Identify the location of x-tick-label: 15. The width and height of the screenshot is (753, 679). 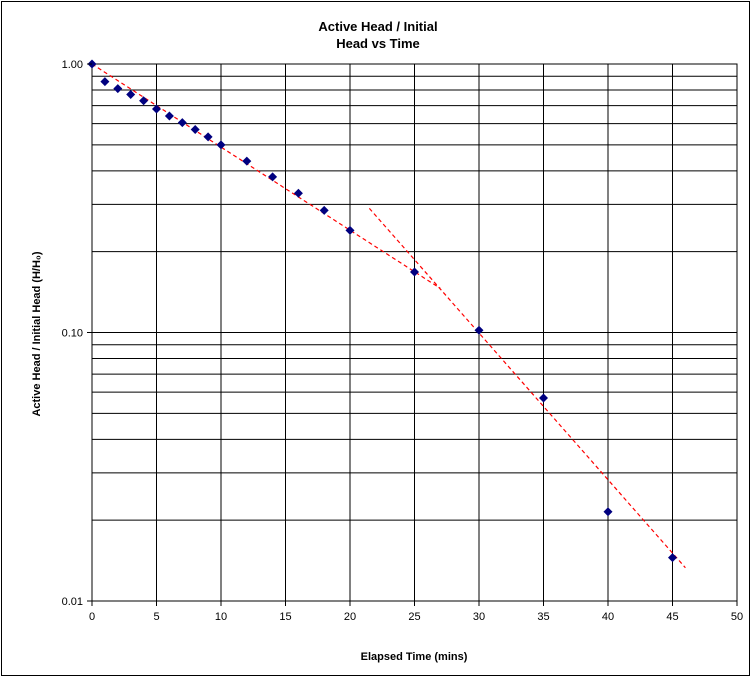
(285, 617).